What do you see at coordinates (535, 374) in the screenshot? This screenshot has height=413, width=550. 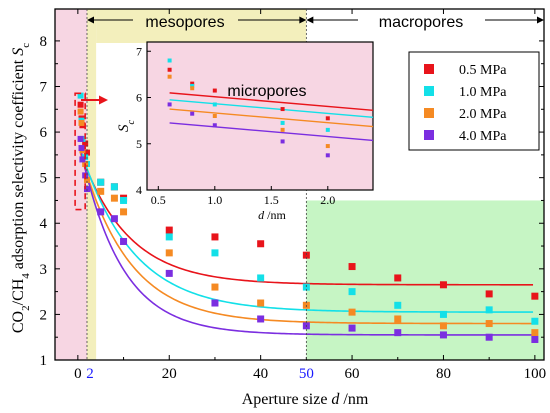 I see `x-tick-label: 100` at bounding box center [535, 374].